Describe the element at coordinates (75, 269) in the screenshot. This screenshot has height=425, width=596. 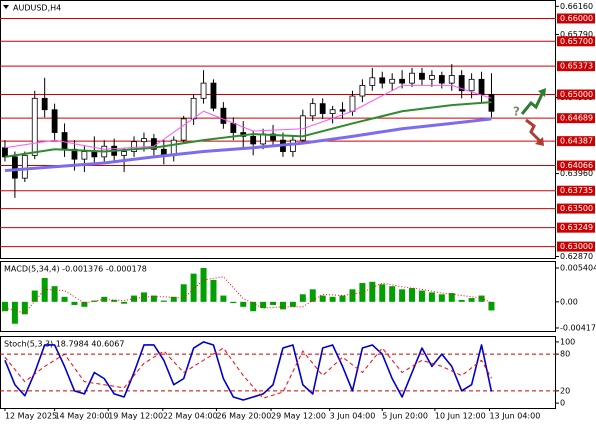
I see `panel-title: MACD(5,34,4) -0.001376 -0.000178` at that location.